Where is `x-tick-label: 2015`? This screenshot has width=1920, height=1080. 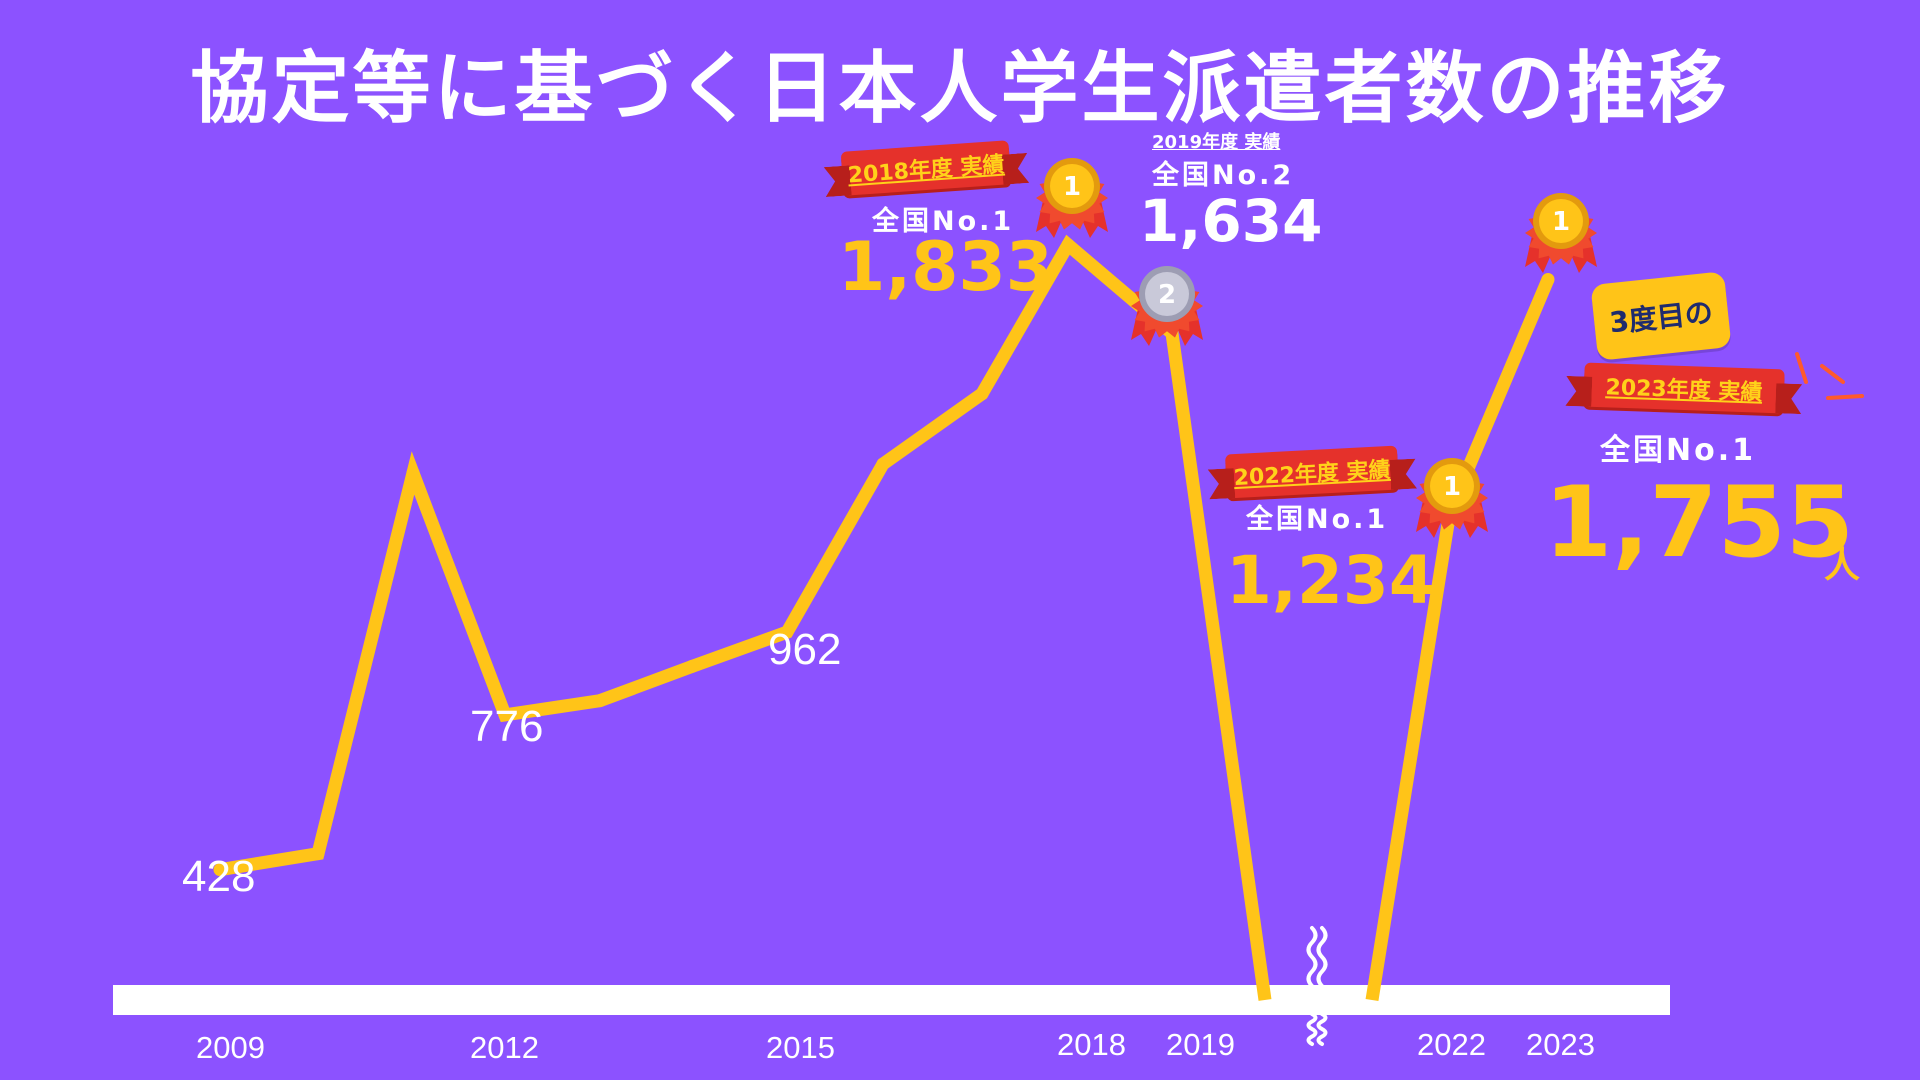
x-tick-label: 2015 is located at coordinates (800, 1047).